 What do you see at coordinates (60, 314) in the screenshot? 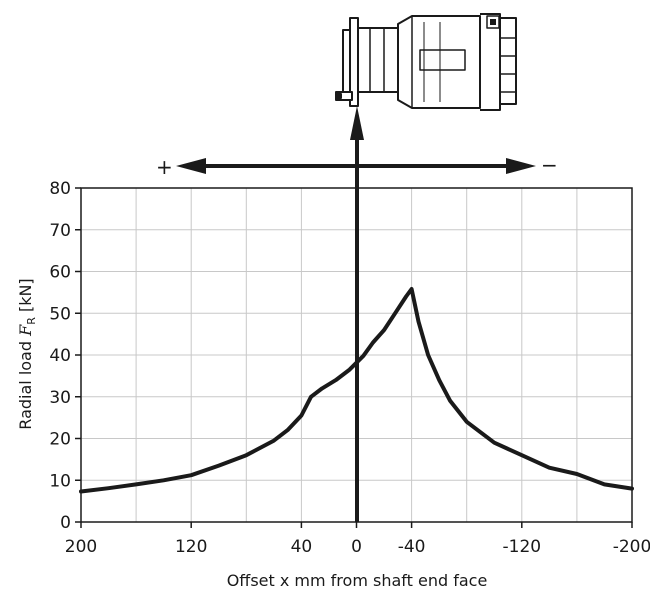
I see `y-tick-label: 50` at bounding box center [60, 314].